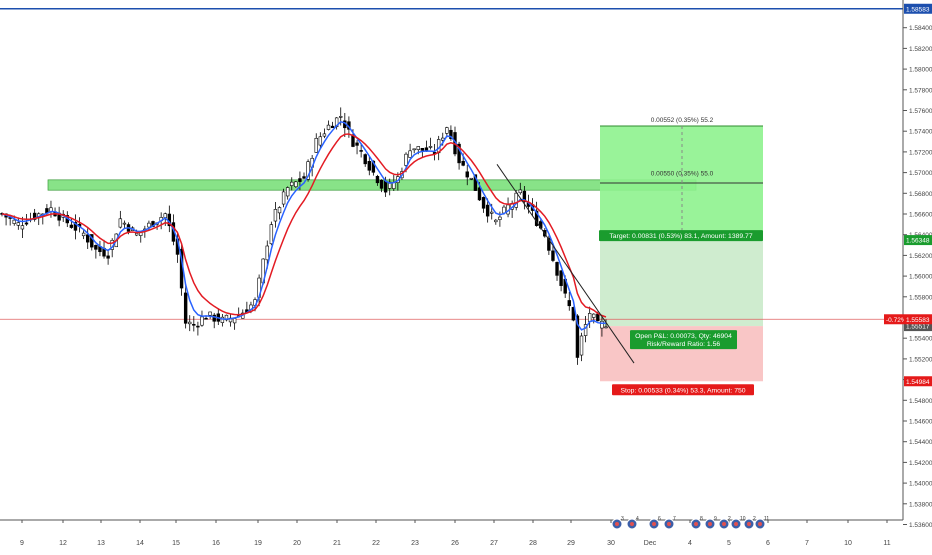 This screenshot has width=932, height=555. Describe the element at coordinates (918, 327) in the screenshot. I see `price-marker-label: 1.55517` at that location.